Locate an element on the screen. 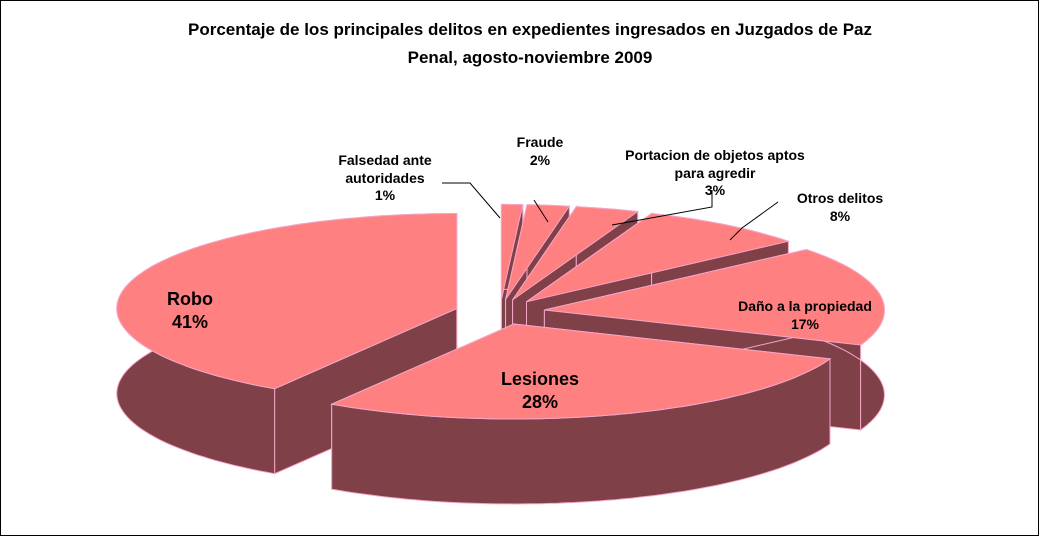 The width and height of the screenshot is (1041, 539). label-name: Robo is located at coordinates (190, 299).